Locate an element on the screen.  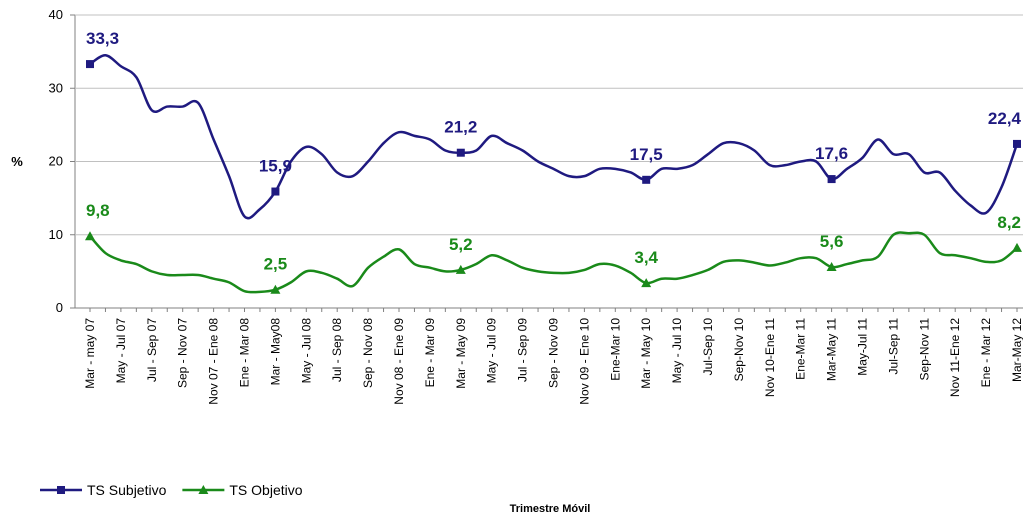
x-tick-label: May - Jul 10 is located at coordinates (677, 351).